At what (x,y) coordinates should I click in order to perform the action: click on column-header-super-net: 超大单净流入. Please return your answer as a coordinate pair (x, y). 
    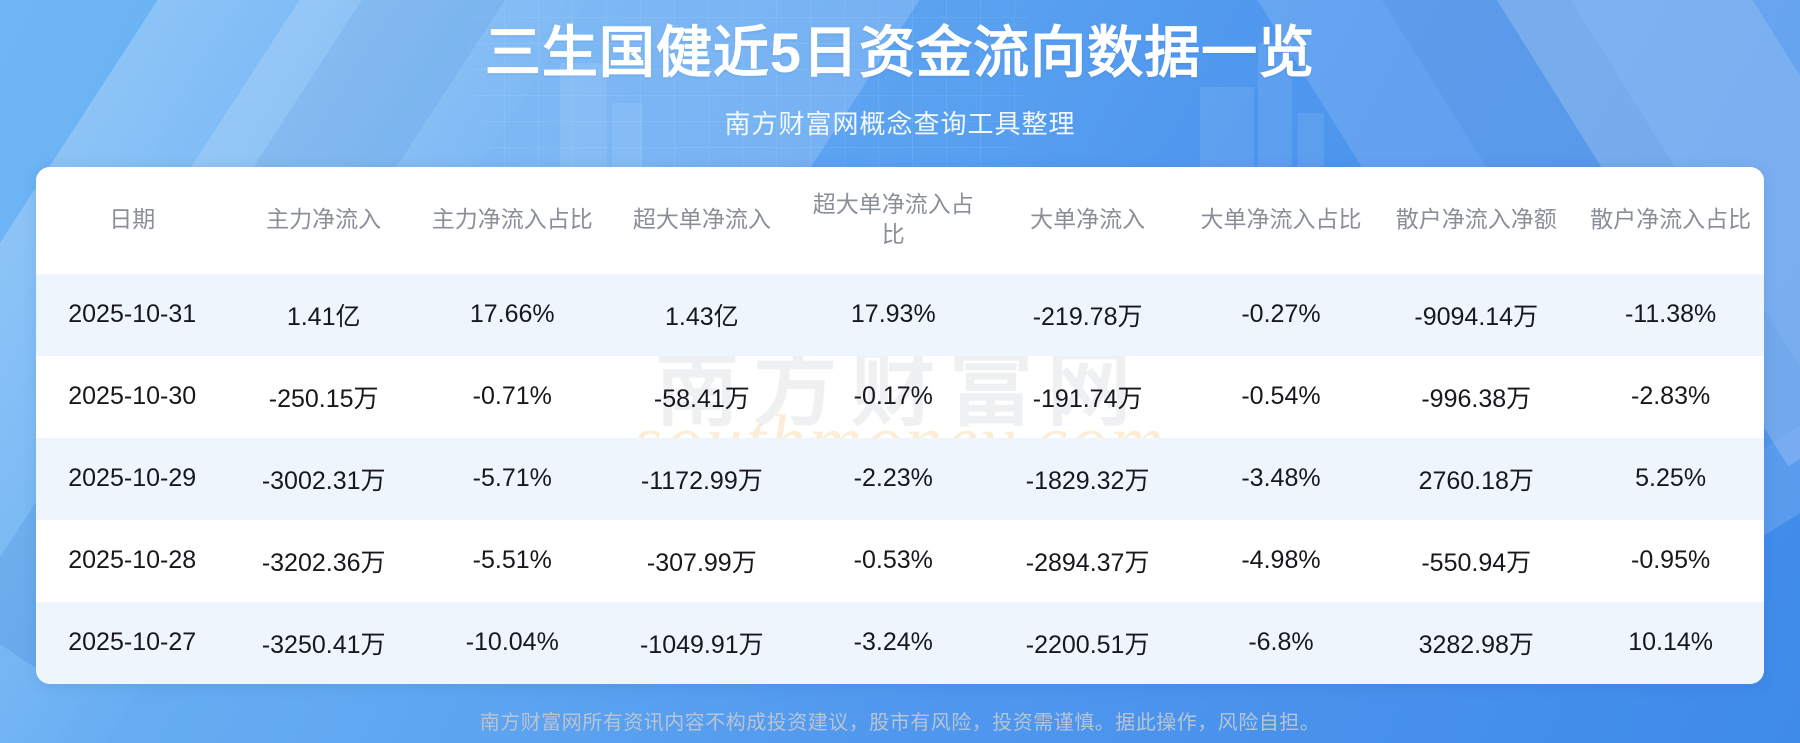
    Looking at the image, I should click on (702, 220).